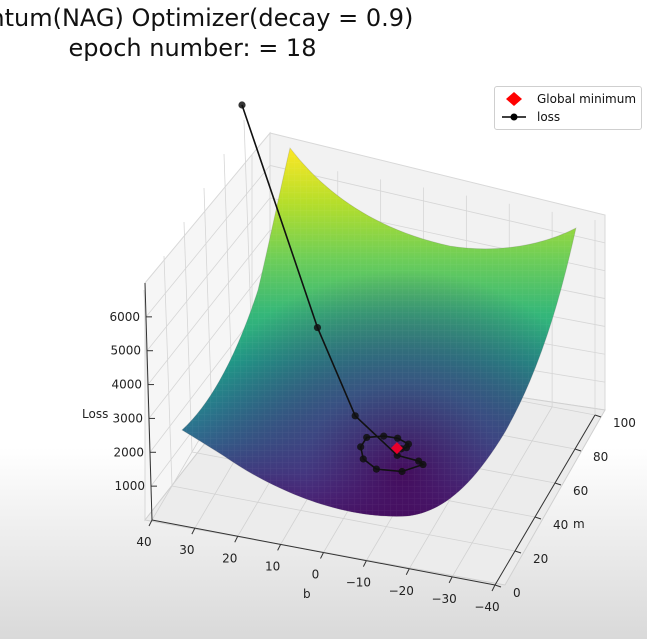 This screenshot has width=647, height=639. What do you see at coordinates (443, 599) in the screenshot?
I see `b-tick-label: −30` at bounding box center [443, 599].